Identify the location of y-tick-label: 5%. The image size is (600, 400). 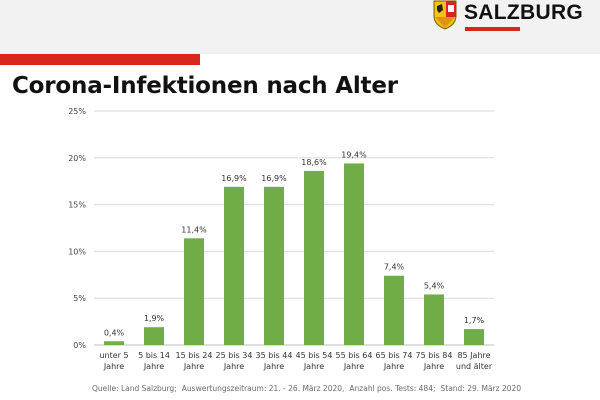
(79, 298).